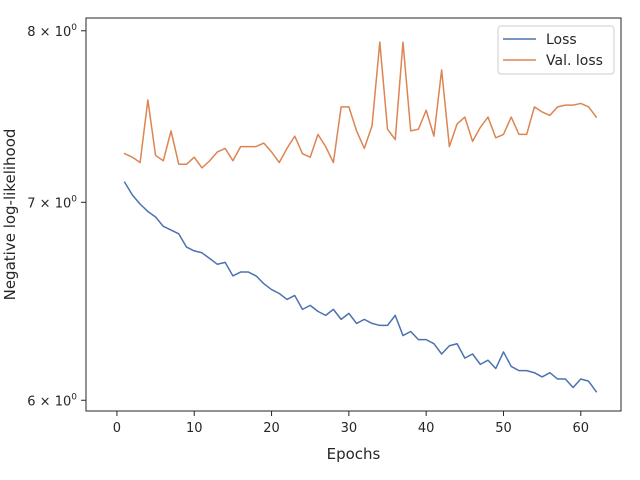 This screenshot has width=640, height=480. I want to click on x-axis: 0 10 20 30 40 50 60, so click(351, 423).